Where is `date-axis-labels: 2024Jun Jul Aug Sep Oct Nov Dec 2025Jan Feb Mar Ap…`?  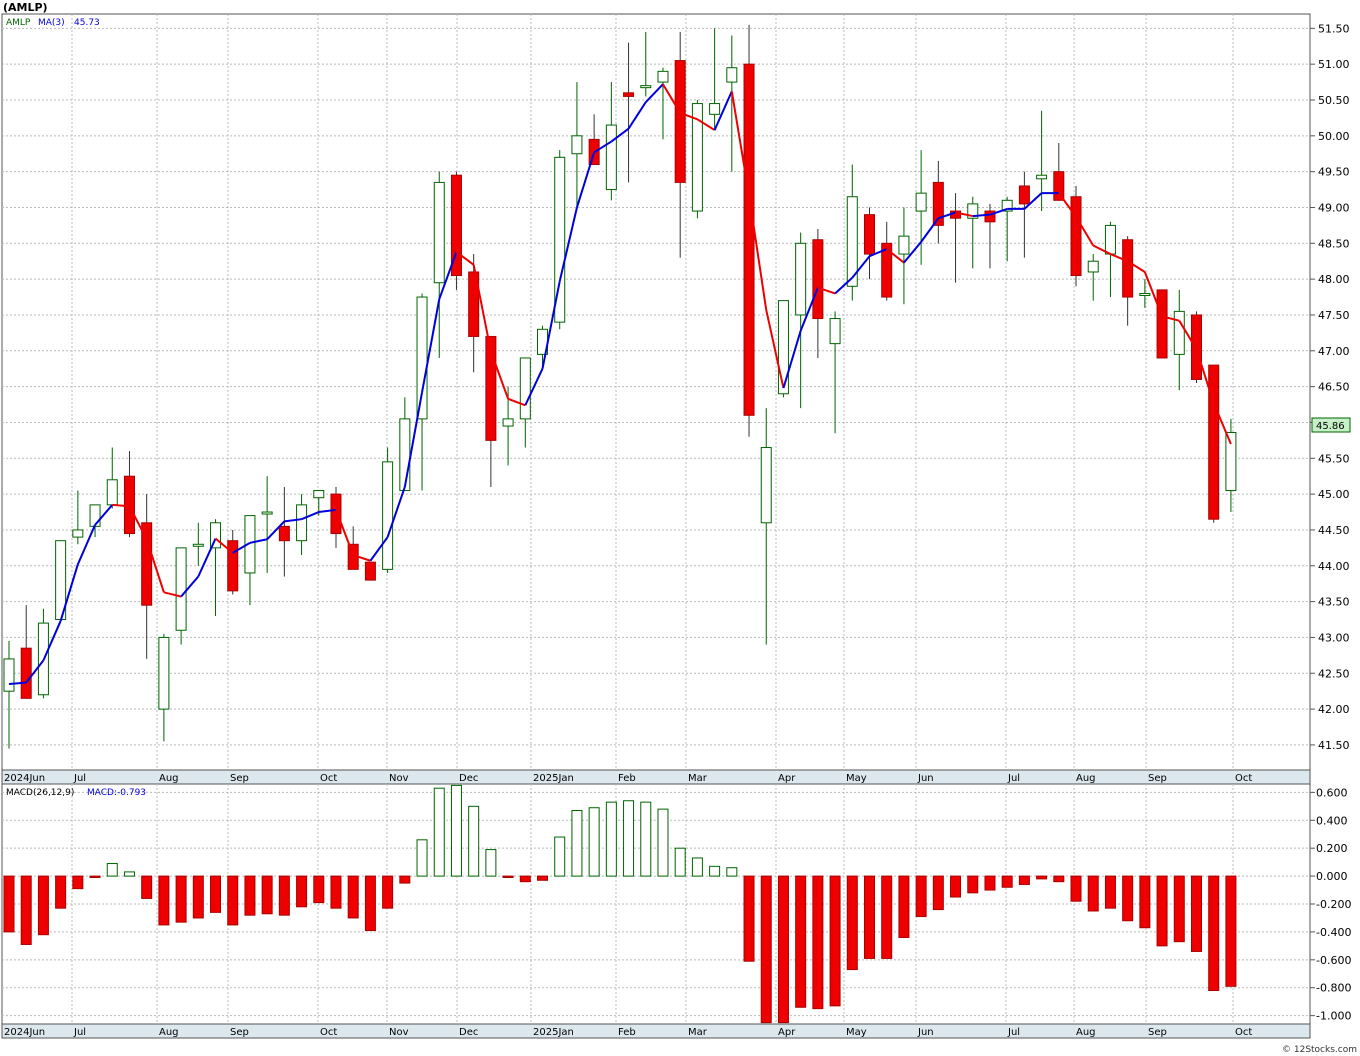
date-axis-labels: 2024Jun Jul Aug Sep Oct Nov Dec 2025Jan Feb Mar Ap… is located at coordinates (628, 778).